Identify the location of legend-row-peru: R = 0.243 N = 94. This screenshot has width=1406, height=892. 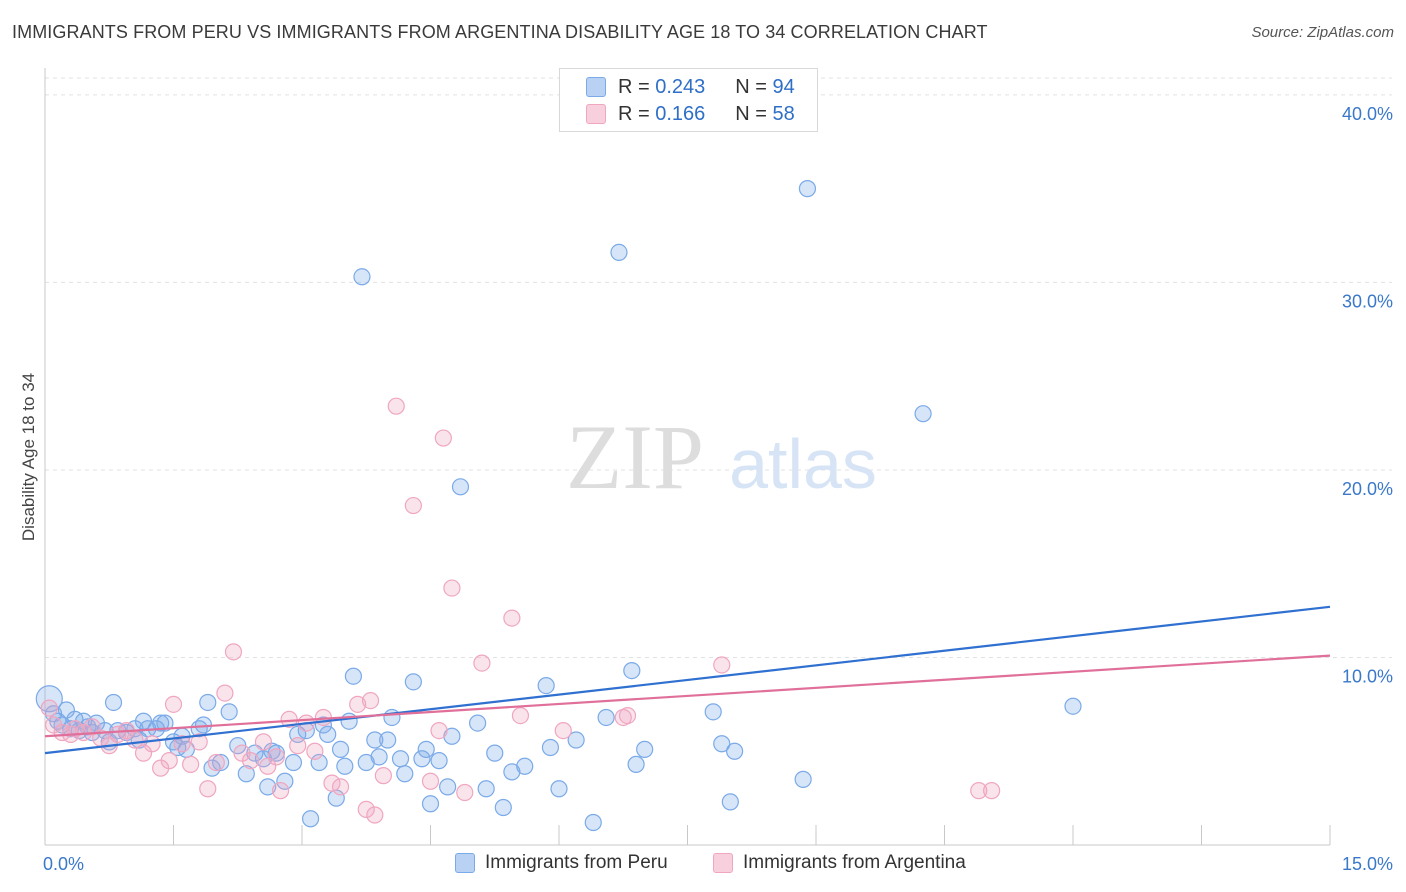
(690, 87).